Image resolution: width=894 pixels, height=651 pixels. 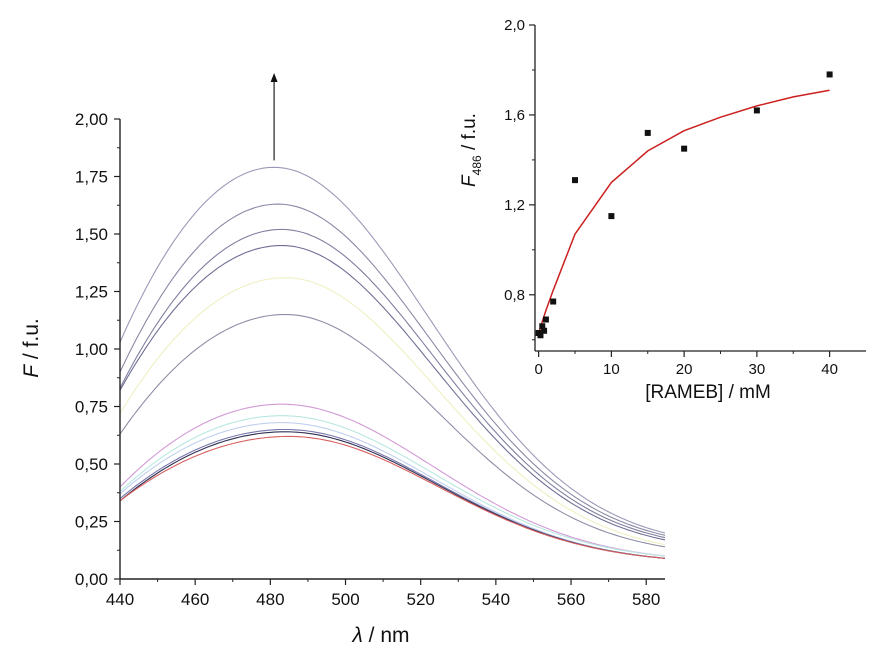 I want to click on inset-y-tick-label: 1,2, so click(x=514, y=205).